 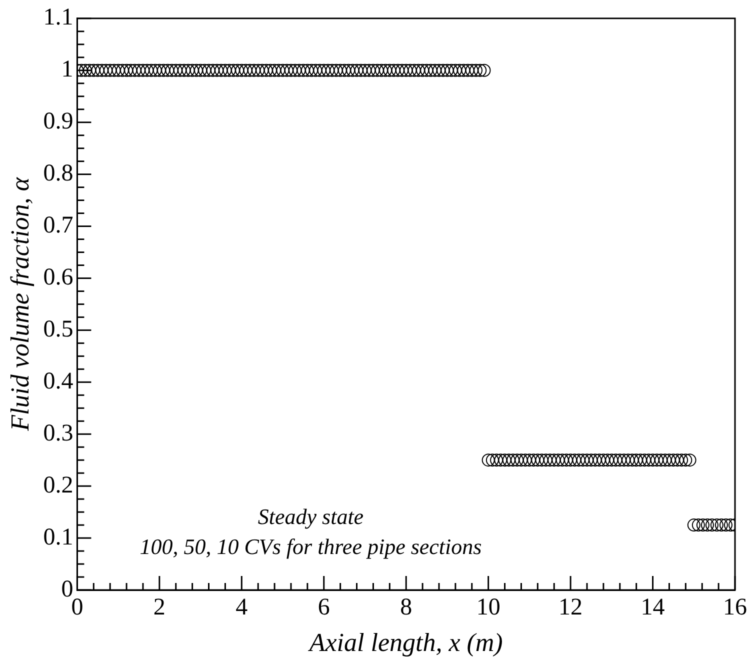 I want to click on x-tick-label: 14, so click(x=652, y=607).